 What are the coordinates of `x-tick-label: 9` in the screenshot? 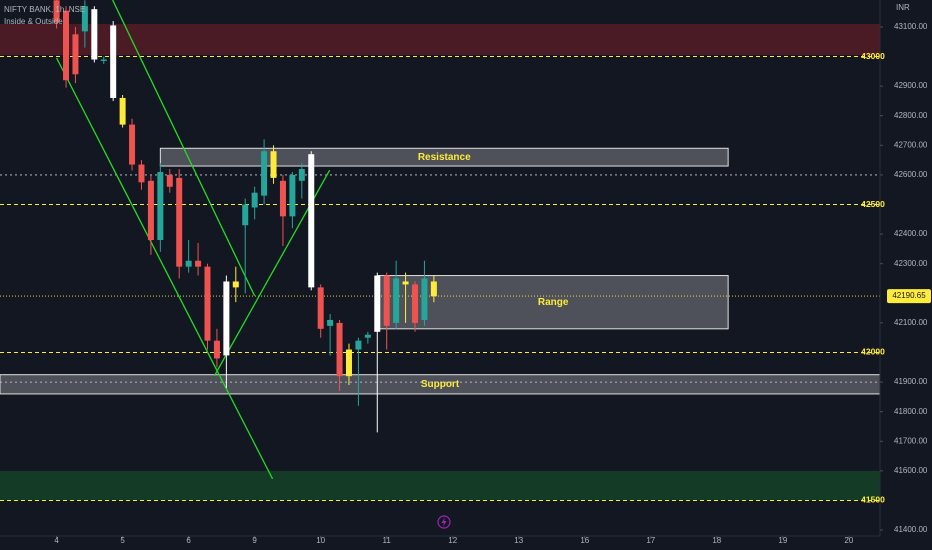 It's located at (254, 540).